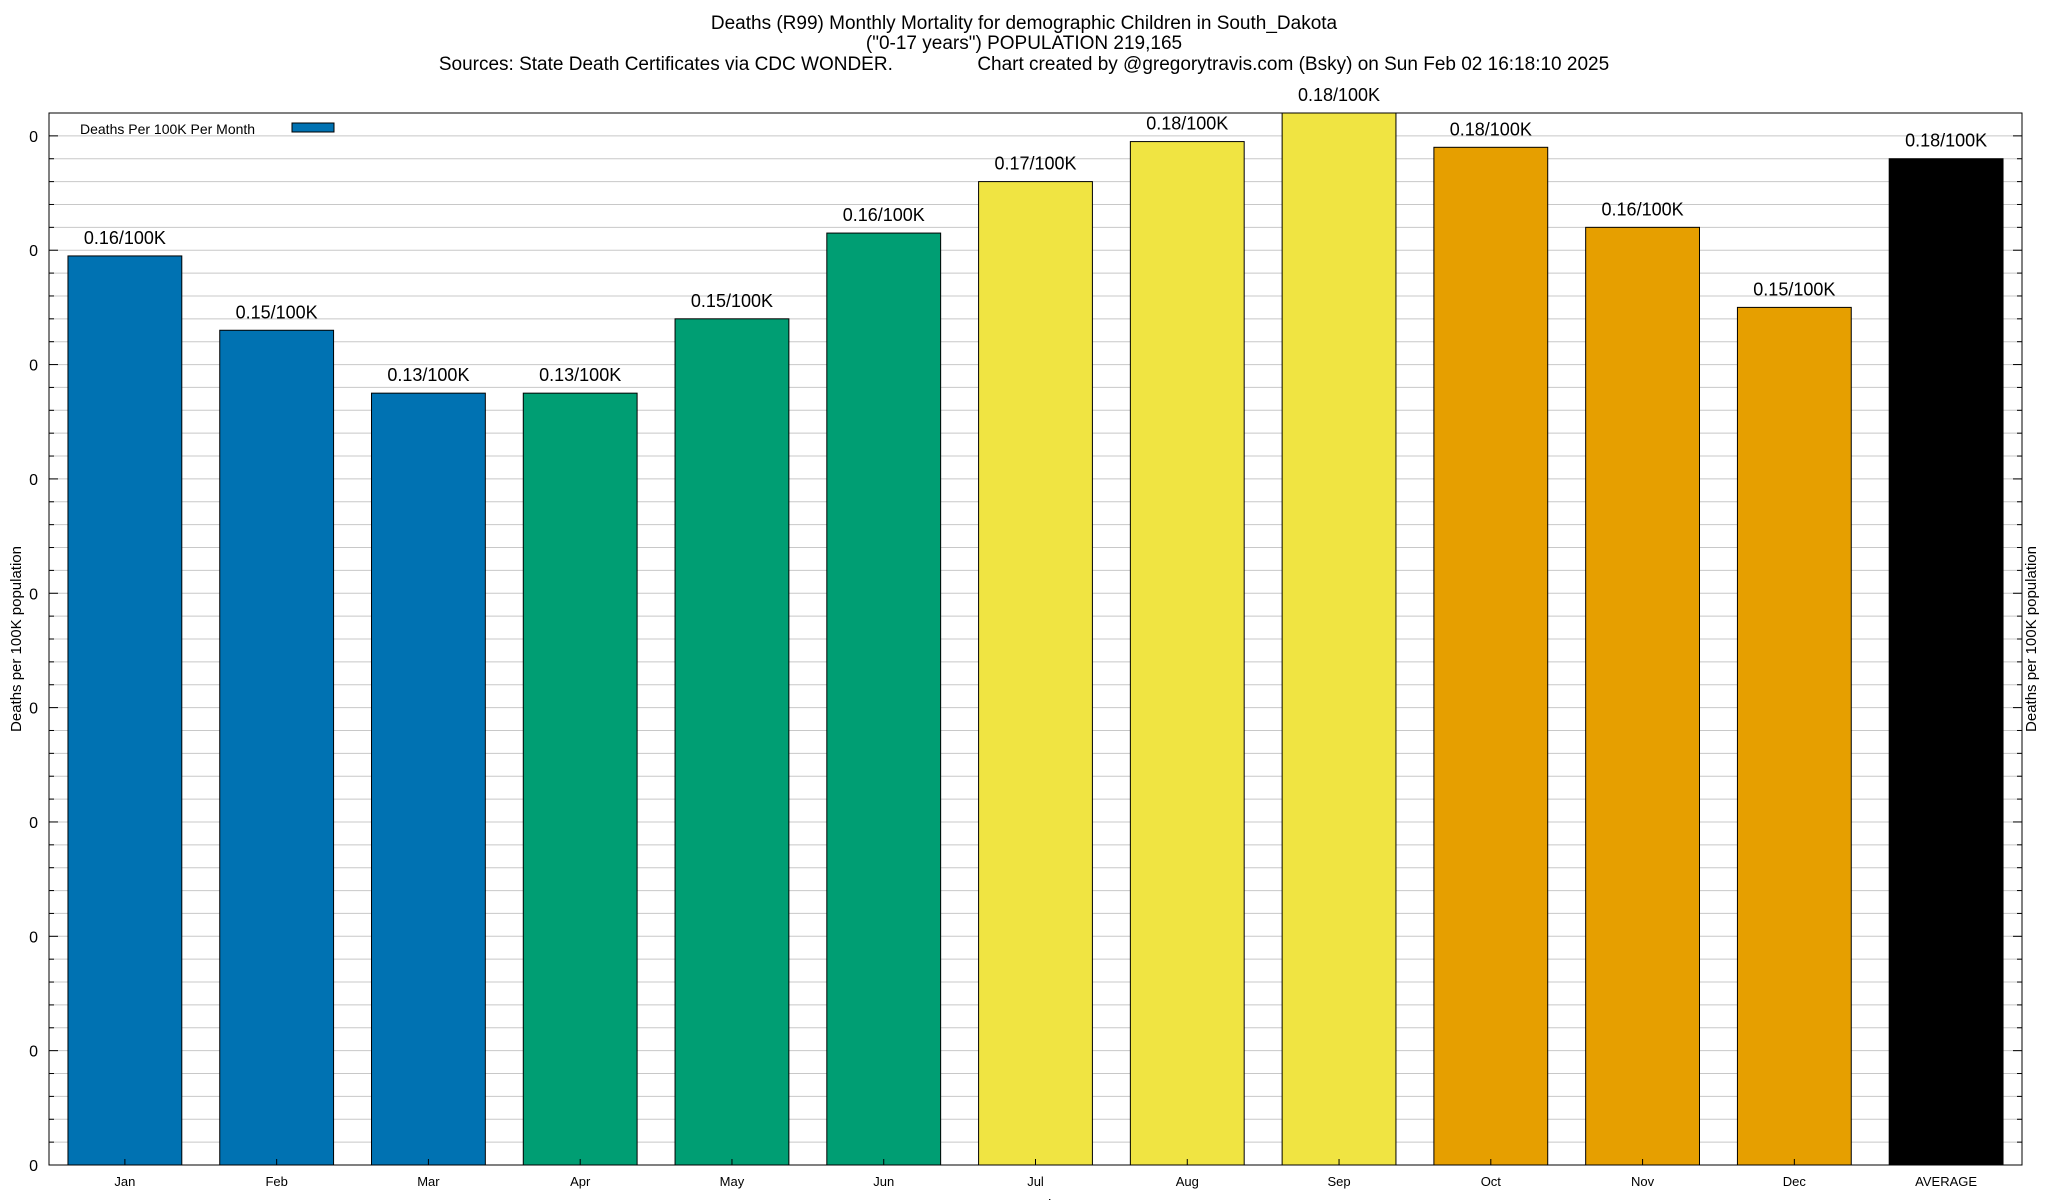 This screenshot has height=1200, width=2048. What do you see at coordinates (167, 129) in the screenshot?
I see `legend-label: Deaths Per 100K Per Month` at bounding box center [167, 129].